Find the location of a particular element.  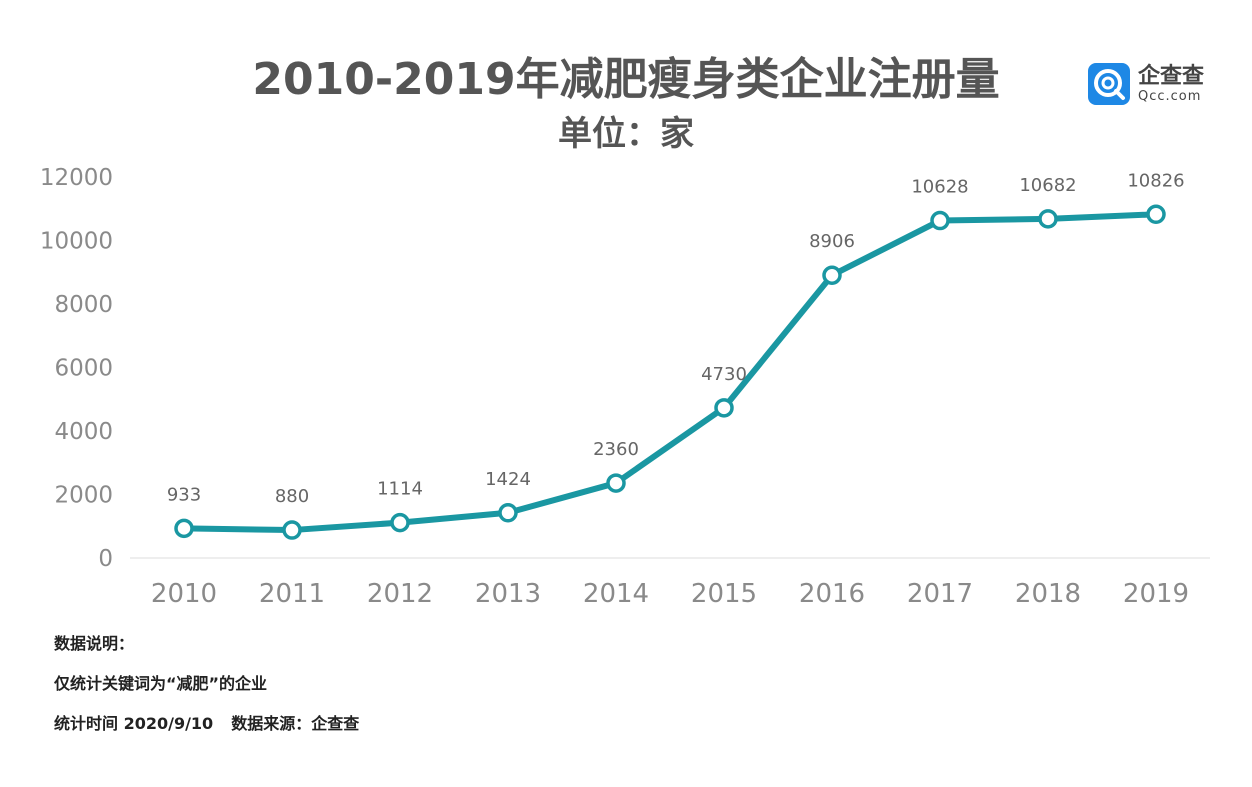

logo-name-en: Qcc.com is located at coordinates (1170, 96).